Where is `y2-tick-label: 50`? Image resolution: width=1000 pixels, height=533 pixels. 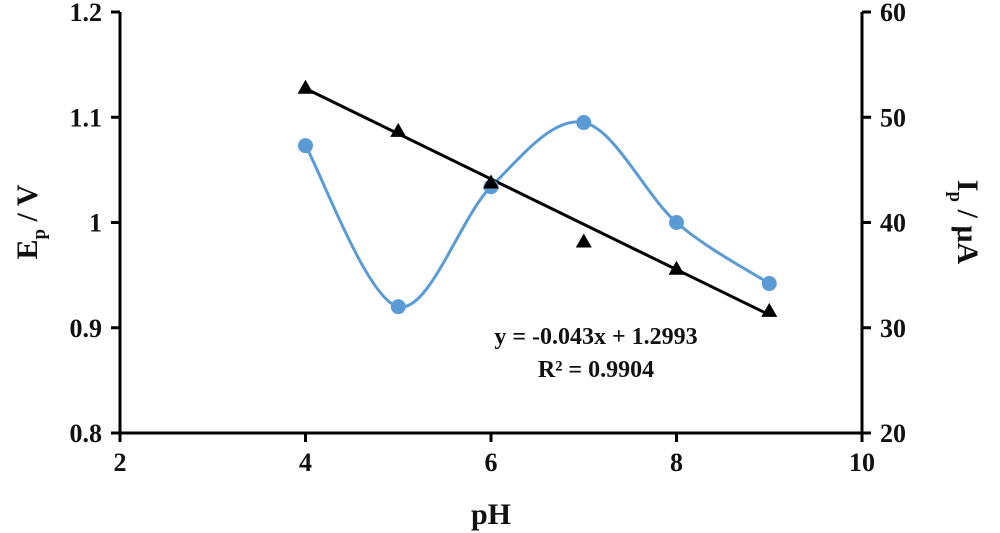 y2-tick-label: 50 is located at coordinates (893, 117).